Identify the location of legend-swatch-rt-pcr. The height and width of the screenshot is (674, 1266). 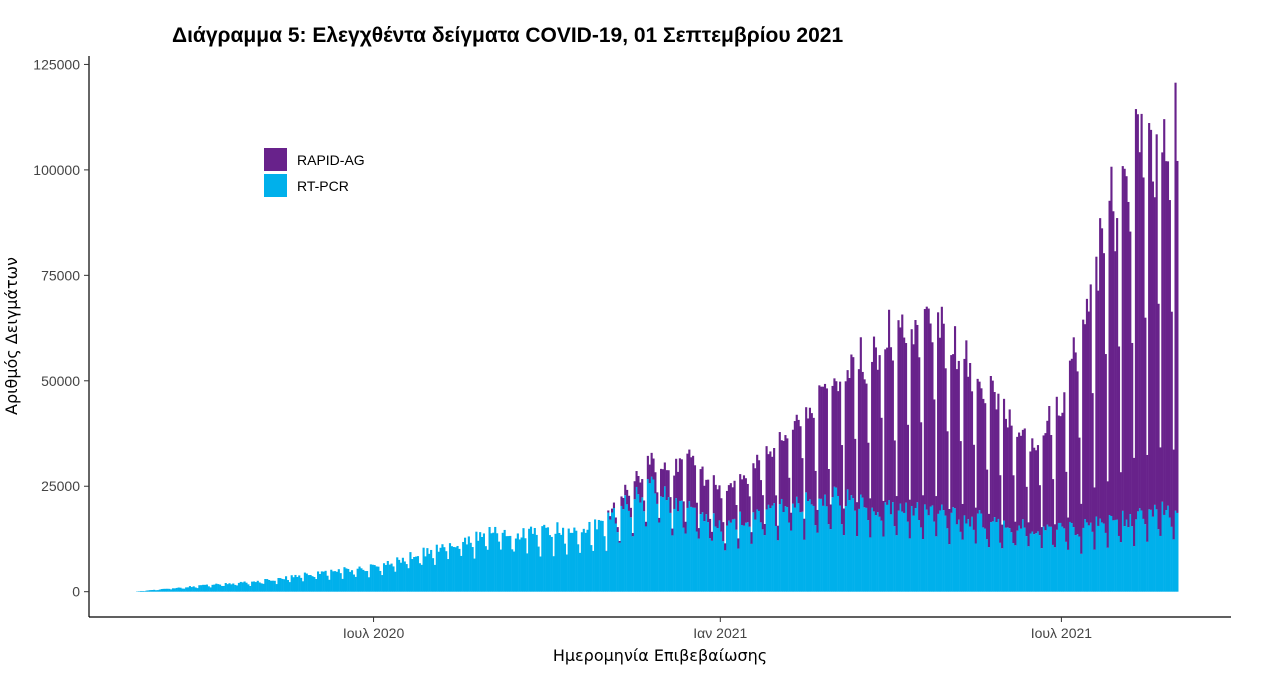
(275, 185).